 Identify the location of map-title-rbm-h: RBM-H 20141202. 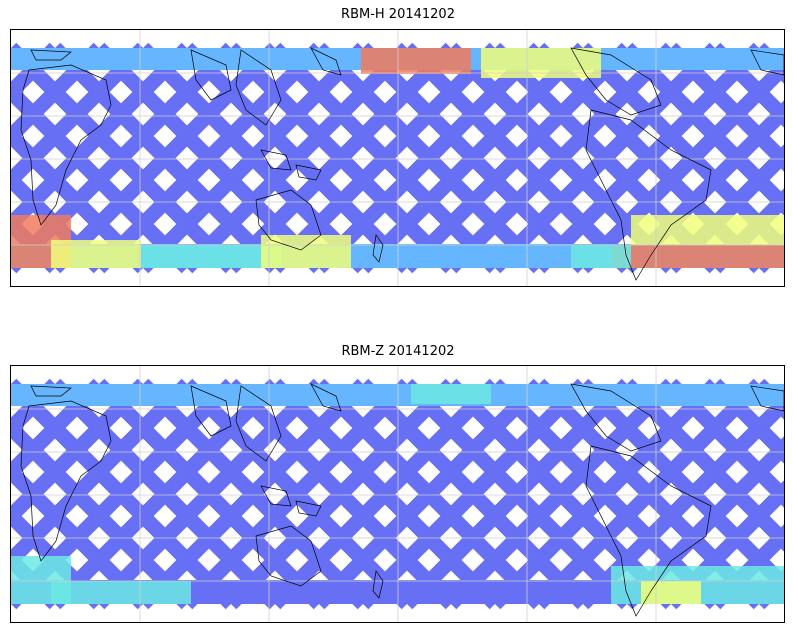
(398, 14).